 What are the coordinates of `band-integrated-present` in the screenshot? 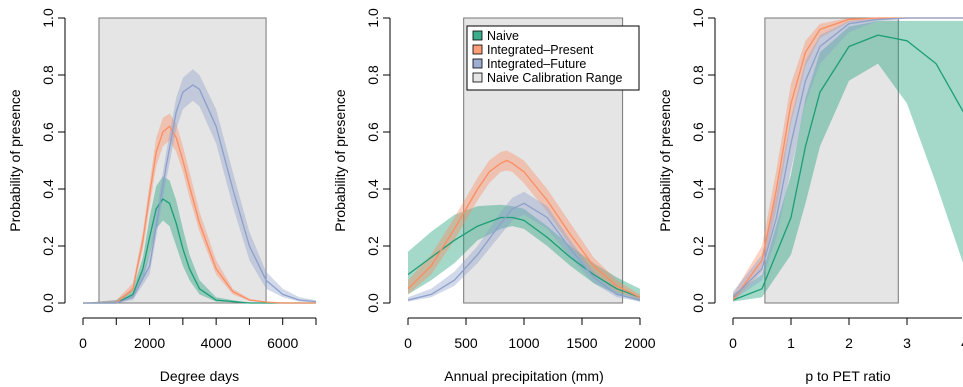 It's located at (199, 208).